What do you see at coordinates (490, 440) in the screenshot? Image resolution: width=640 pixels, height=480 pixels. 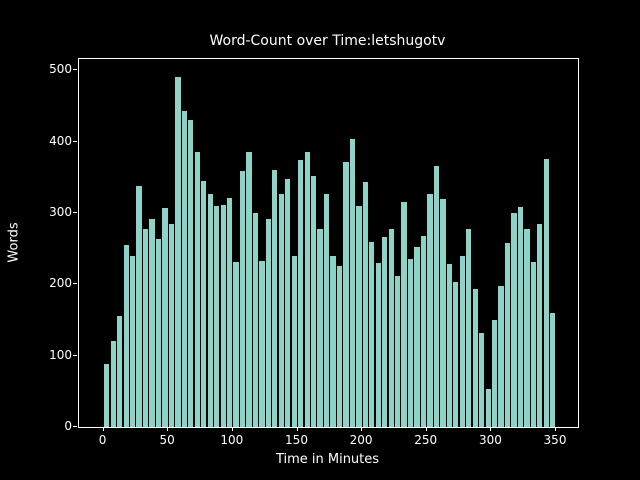 I see `x-tick-label: 300` at bounding box center [490, 440].